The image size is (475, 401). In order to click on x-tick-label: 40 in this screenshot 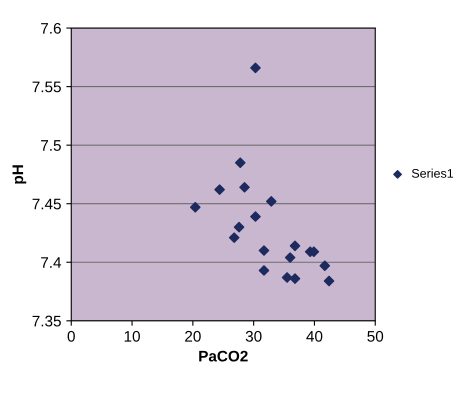, I will do `click(314, 336)`.